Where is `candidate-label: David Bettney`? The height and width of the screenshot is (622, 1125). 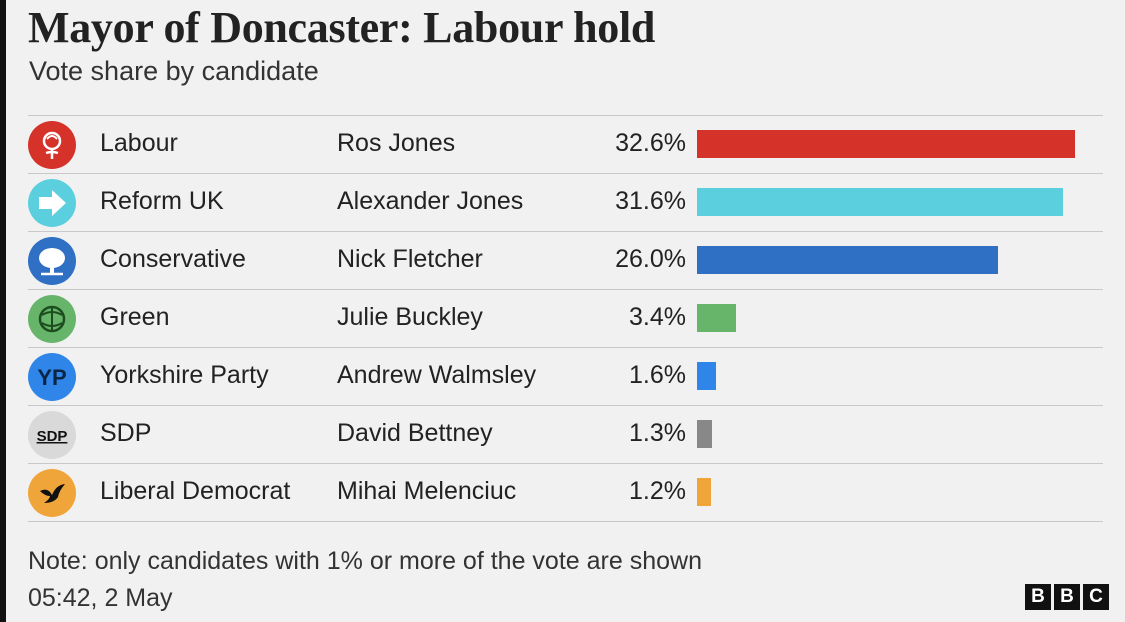 candidate-label: David Bettney is located at coordinates (415, 433).